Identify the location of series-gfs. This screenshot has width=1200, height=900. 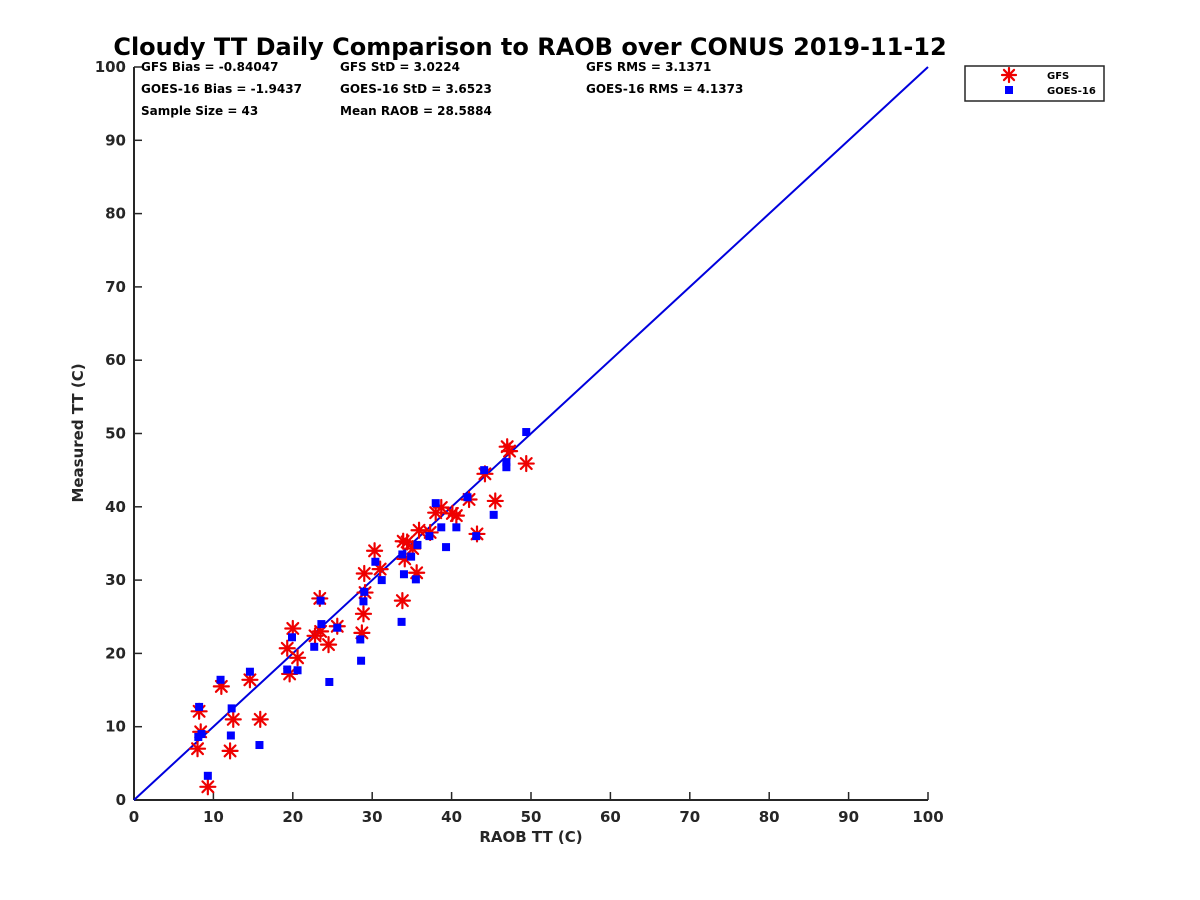
(361, 617).